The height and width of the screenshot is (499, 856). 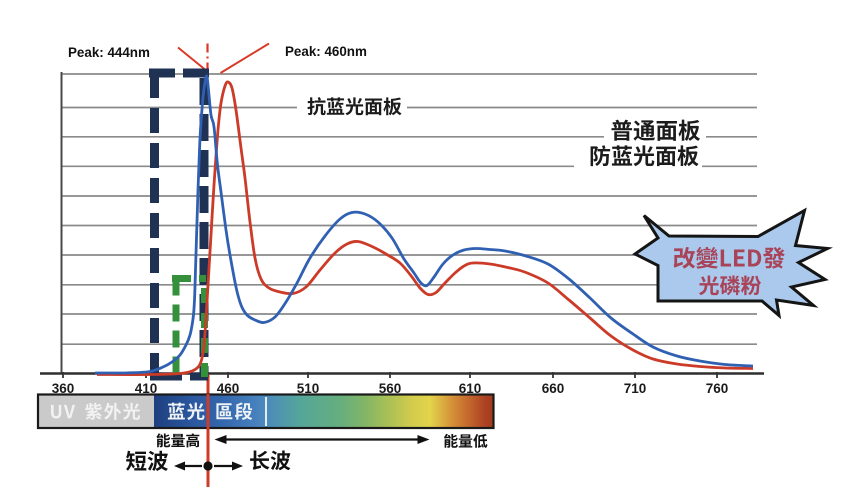 I want to click on svg-text: 360, so click(x=63, y=388).